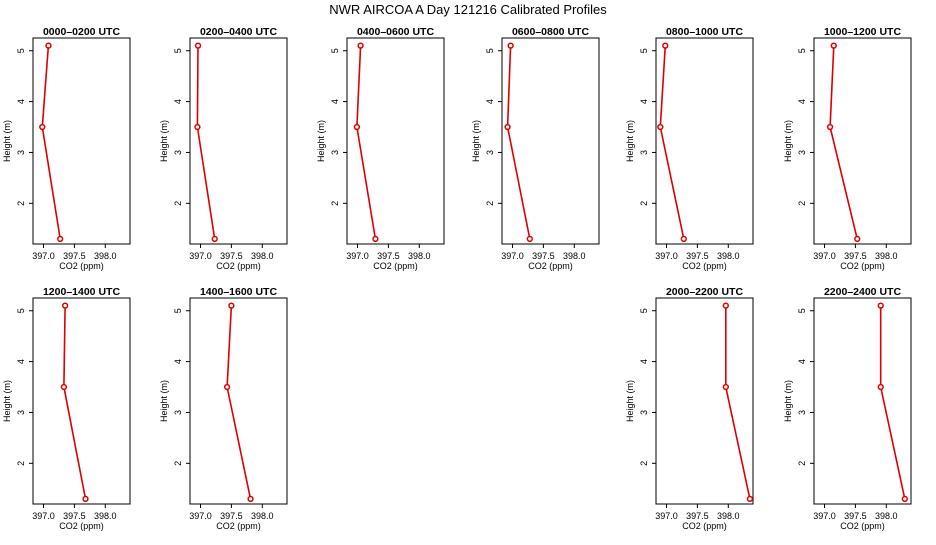 The width and height of the screenshot is (936, 545). What do you see at coordinates (550, 32) in the screenshot?
I see `panel-title: 0600–0800 UTC` at bounding box center [550, 32].